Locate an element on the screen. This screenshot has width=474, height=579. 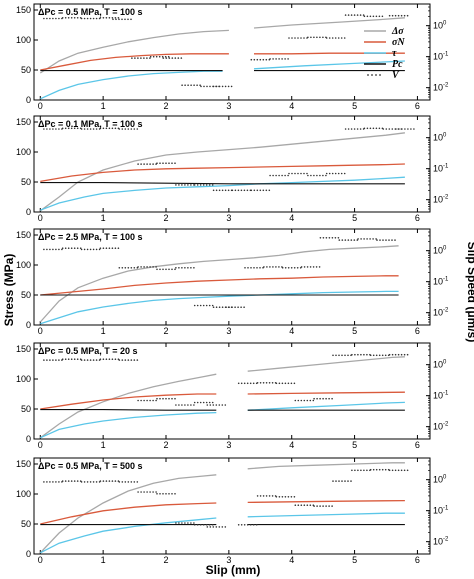
panel-title: ΔPc = 0.1 MPa, T = 100 s is located at coordinates (90, 124).